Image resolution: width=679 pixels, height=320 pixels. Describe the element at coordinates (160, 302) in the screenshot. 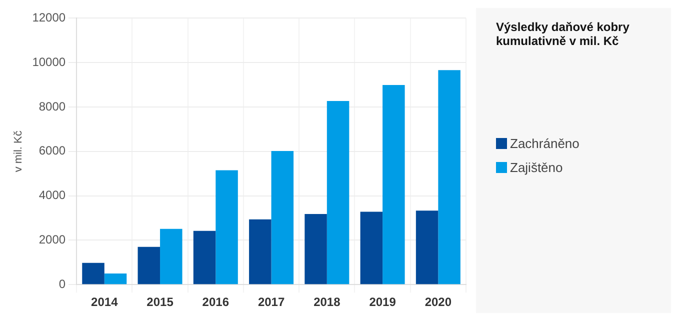

I see `x-tick-label: 2015` at that location.